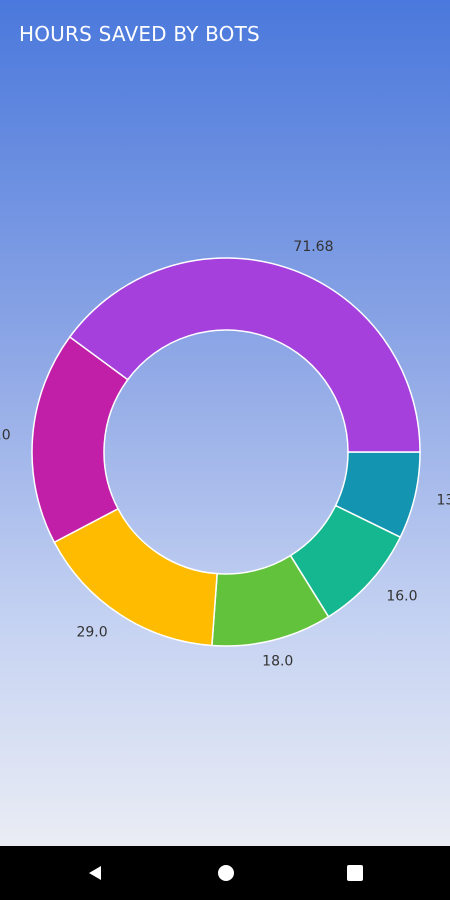 The image size is (450, 900). What do you see at coordinates (139, 34) in the screenshot?
I see `chart-title: HOURS SAVED BY BOTS` at bounding box center [139, 34].